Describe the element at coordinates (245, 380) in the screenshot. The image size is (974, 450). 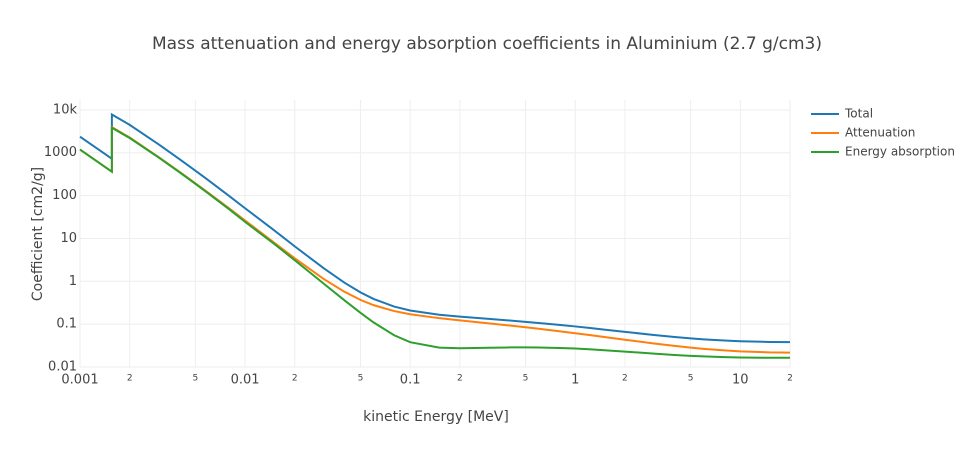
I see `x-tick-label: 0.01` at that location.